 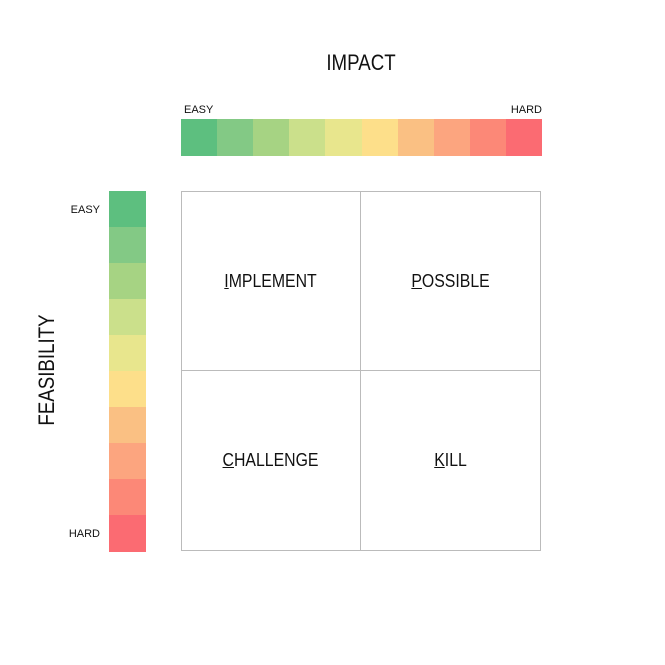 I want to click on quadrant-label: KILL, so click(x=450, y=460).